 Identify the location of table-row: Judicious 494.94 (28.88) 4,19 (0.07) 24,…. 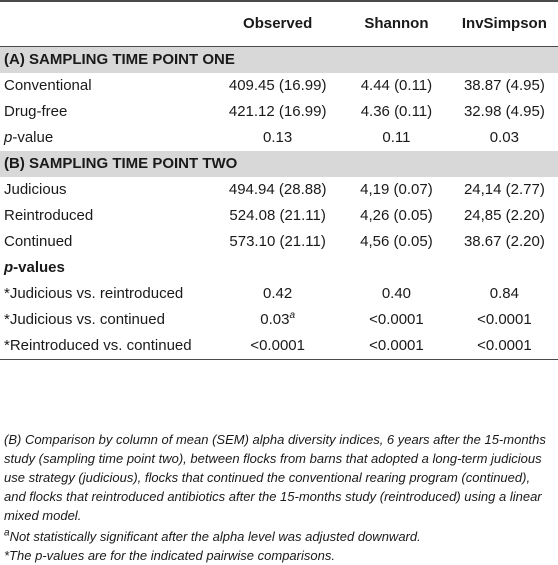
(279, 190).